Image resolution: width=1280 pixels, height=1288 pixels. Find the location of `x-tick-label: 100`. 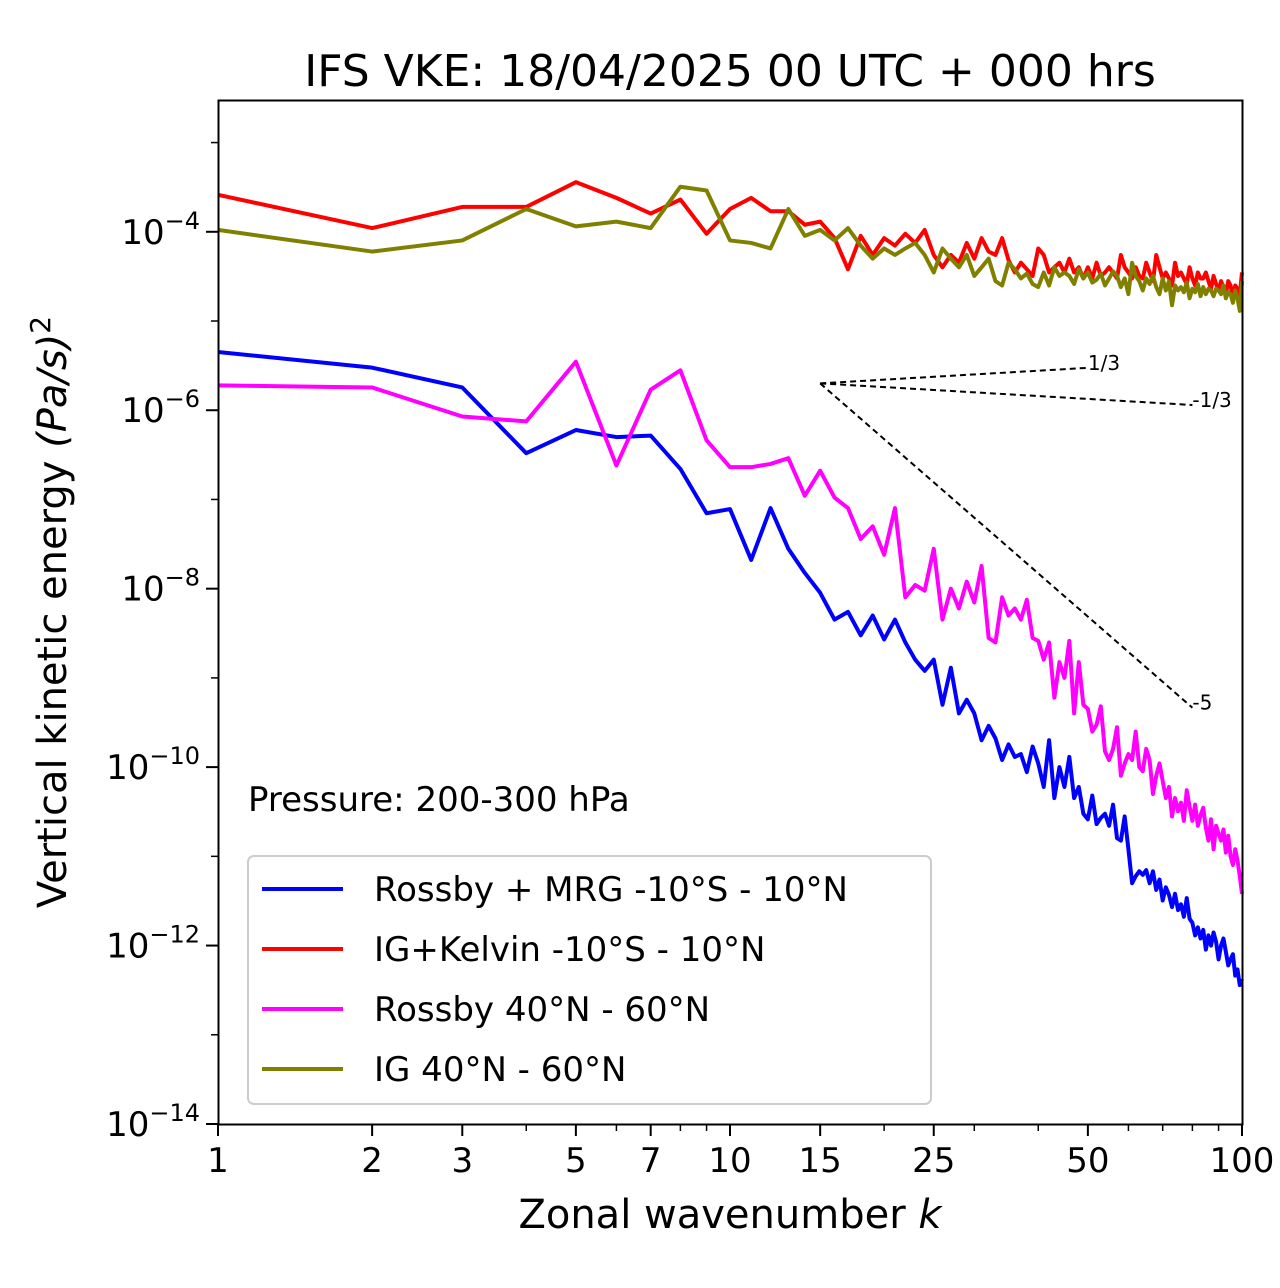

x-tick-label: 100 is located at coordinates (1242, 1161).